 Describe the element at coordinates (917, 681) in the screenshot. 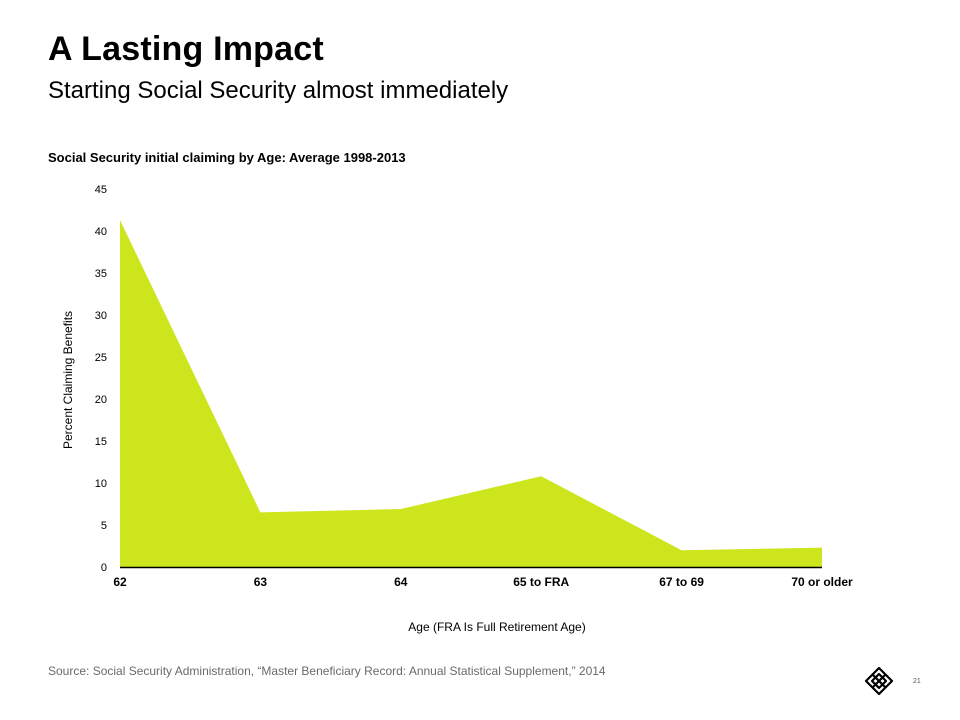

I see `page-number: 21` at that location.